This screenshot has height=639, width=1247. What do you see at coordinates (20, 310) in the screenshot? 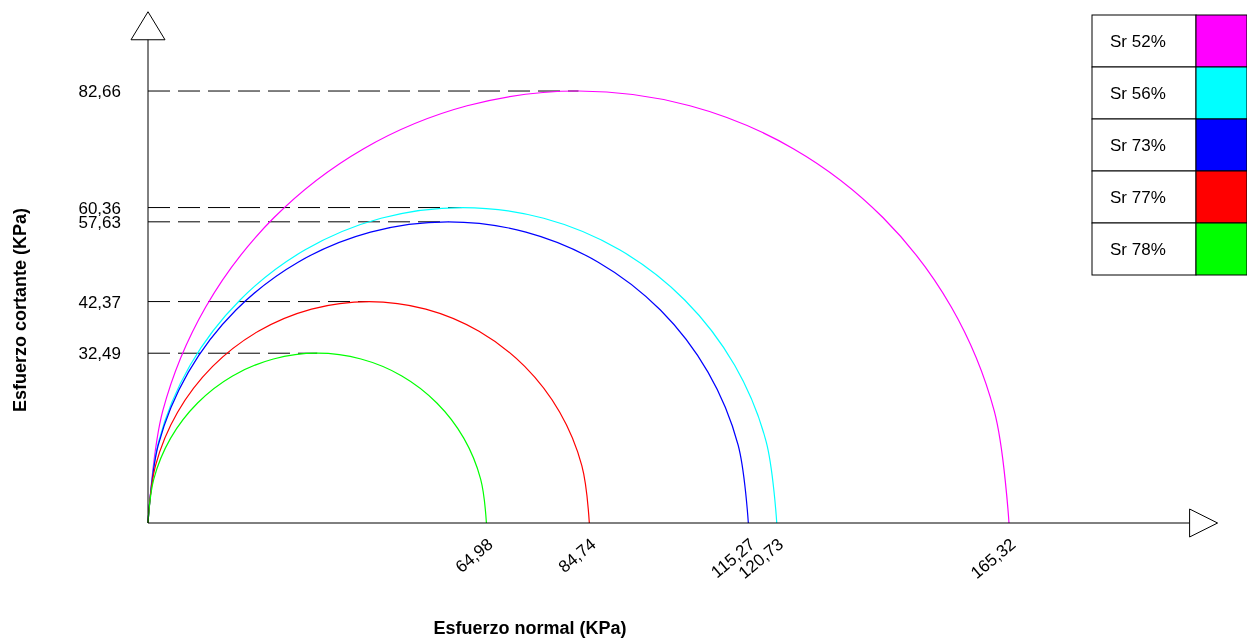
I see `y-axis-title: Esfuerzo cortante (KPa)` at bounding box center [20, 310].